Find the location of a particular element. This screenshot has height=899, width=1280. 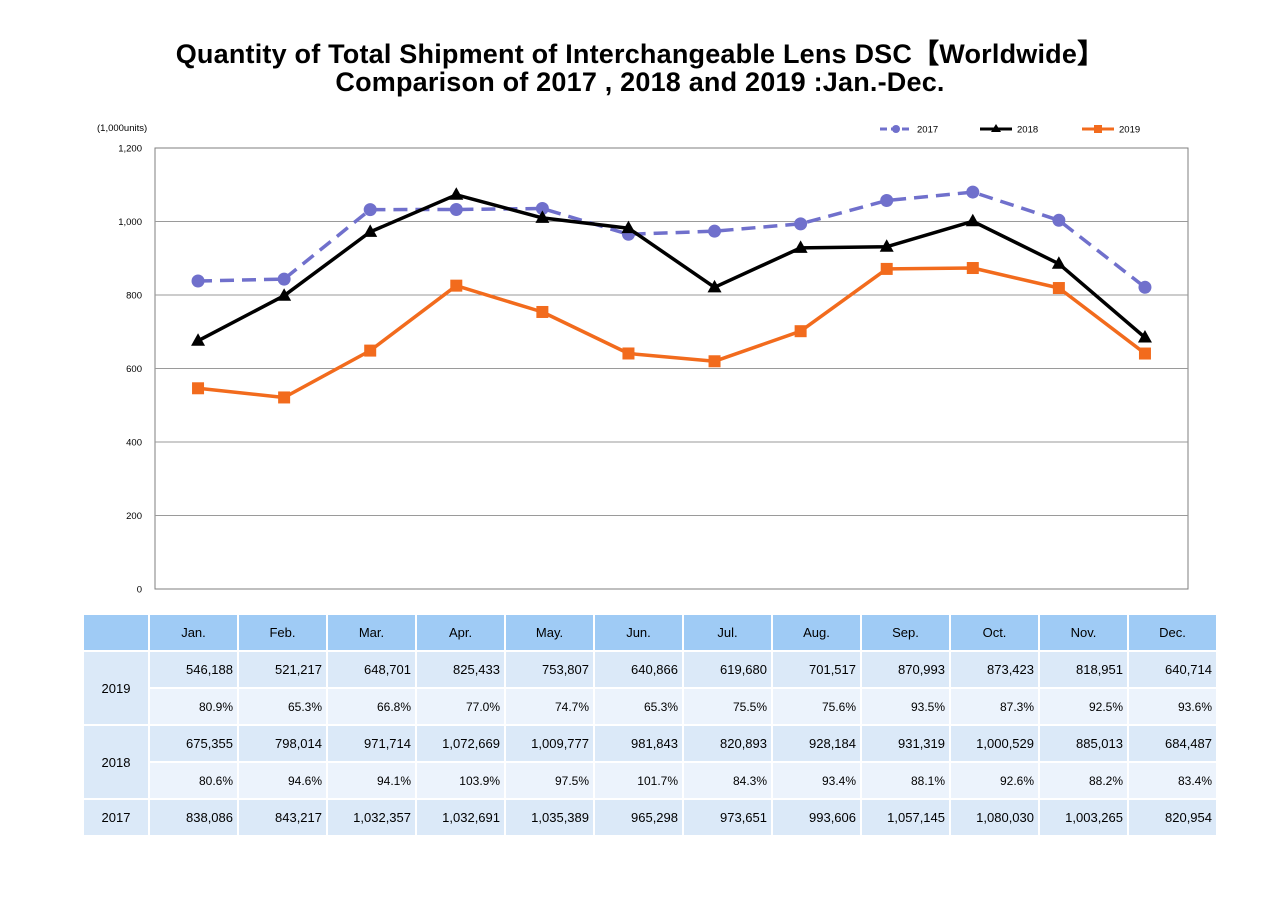

units-cell: 798,014 is located at coordinates (282, 743).